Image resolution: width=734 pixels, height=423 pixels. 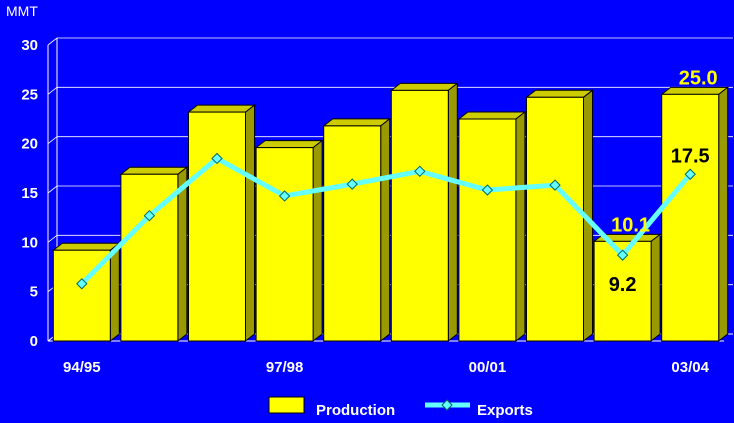 What do you see at coordinates (29, 94) in the screenshot?
I see `y-tick-label: 25` at bounding box center [29, 94].